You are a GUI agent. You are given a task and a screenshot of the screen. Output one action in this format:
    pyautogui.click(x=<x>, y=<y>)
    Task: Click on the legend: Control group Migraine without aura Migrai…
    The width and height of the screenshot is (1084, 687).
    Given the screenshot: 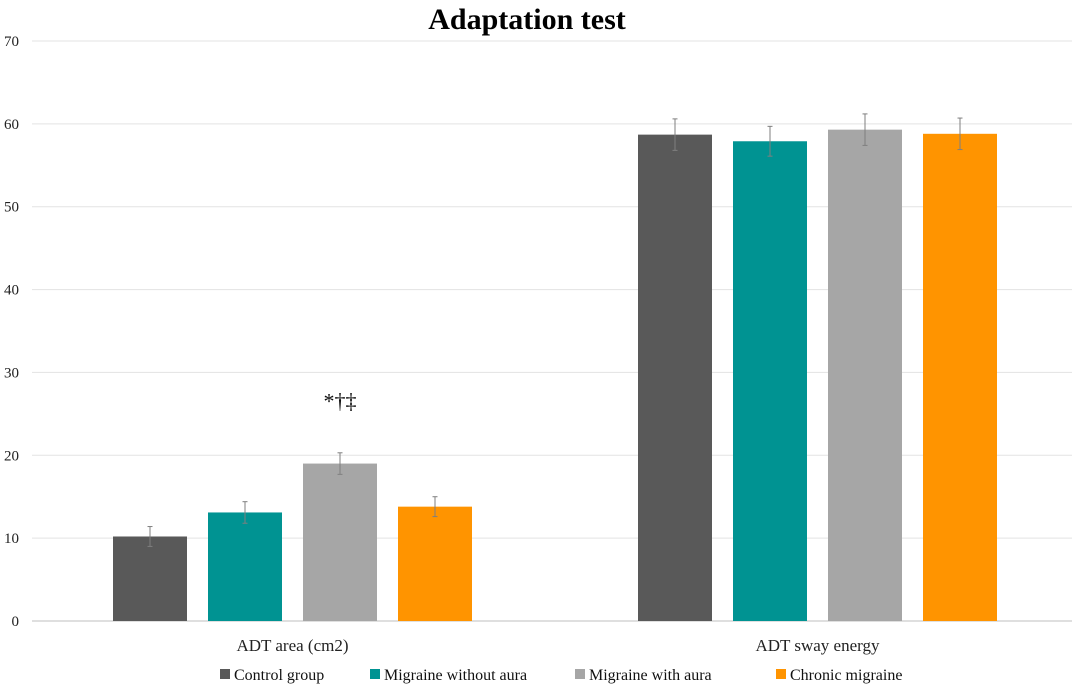 What is the action you would take?
    pyautogui.click(x=561, y=675)
    